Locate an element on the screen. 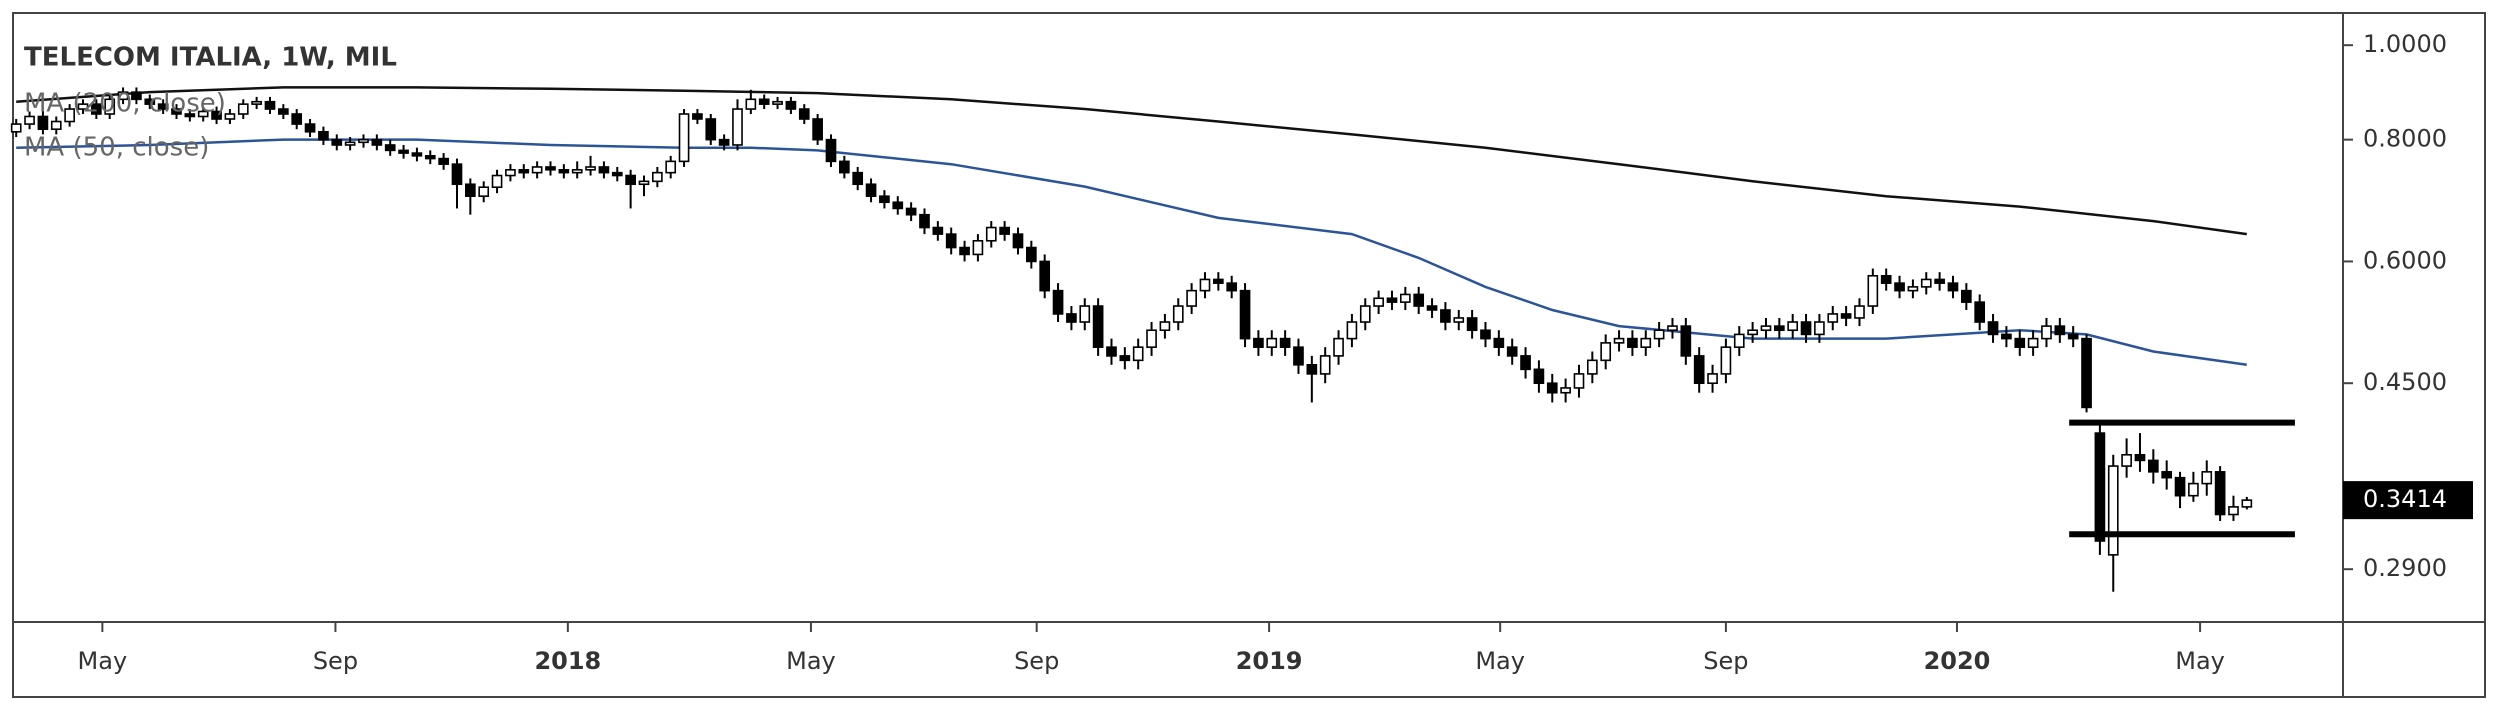  last-price-box is located at coordinates (2408, 500).